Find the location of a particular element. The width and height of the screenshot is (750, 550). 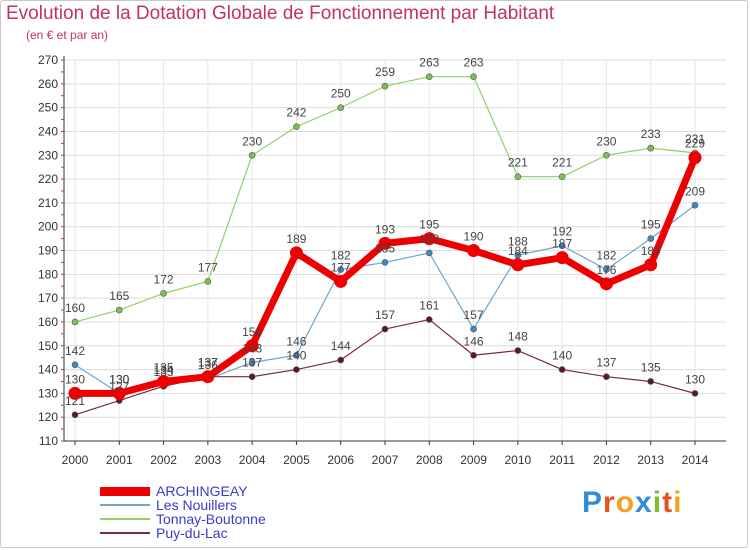

logo-letter: P is located at coordinates (593, 502).